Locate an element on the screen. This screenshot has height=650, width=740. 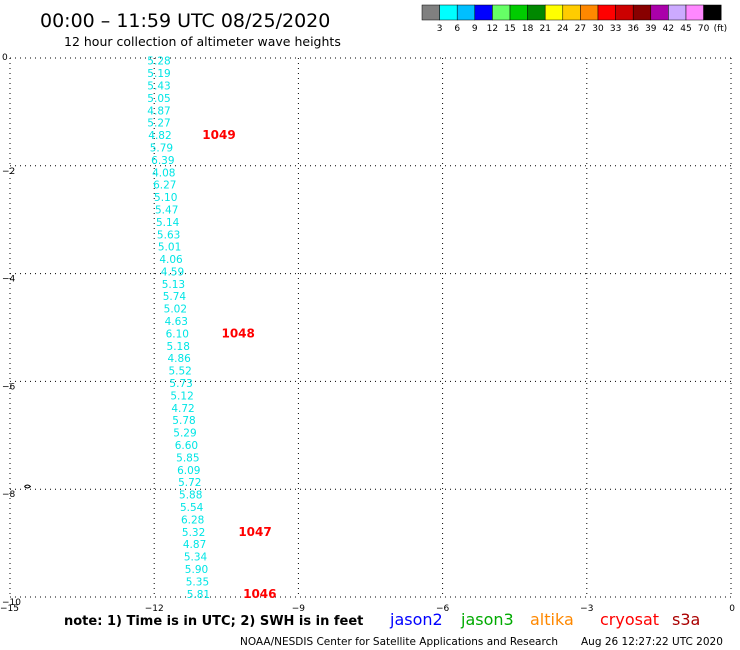
wave-height-point: 5.54 is located at coordinates (192, 508).